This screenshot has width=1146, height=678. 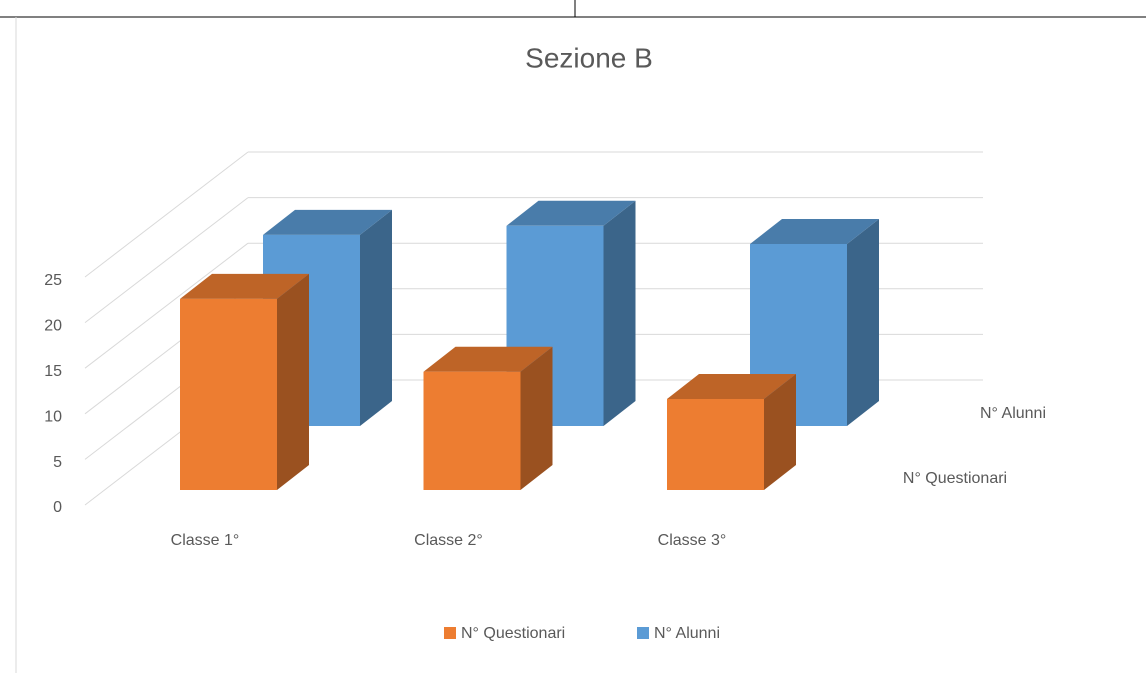 What do you see at coordinates (53, 416) in the screenshot?
I see `y-tick-label: 10` at bounding box center [53, 416].